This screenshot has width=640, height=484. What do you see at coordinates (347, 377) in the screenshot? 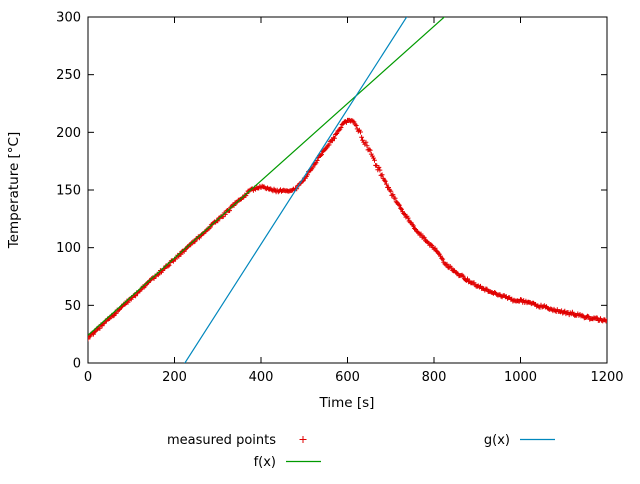
I see `x-tick-label: 600` at bounding box center [347, 377].